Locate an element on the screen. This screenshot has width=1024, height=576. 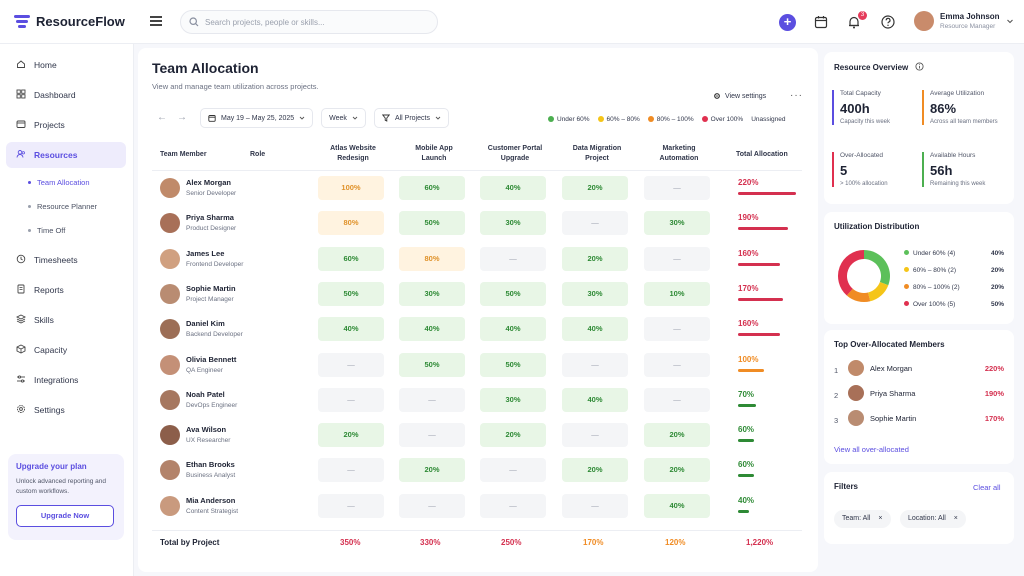
sidebar-item-projects: Projects is located at coordinates (66, 125).